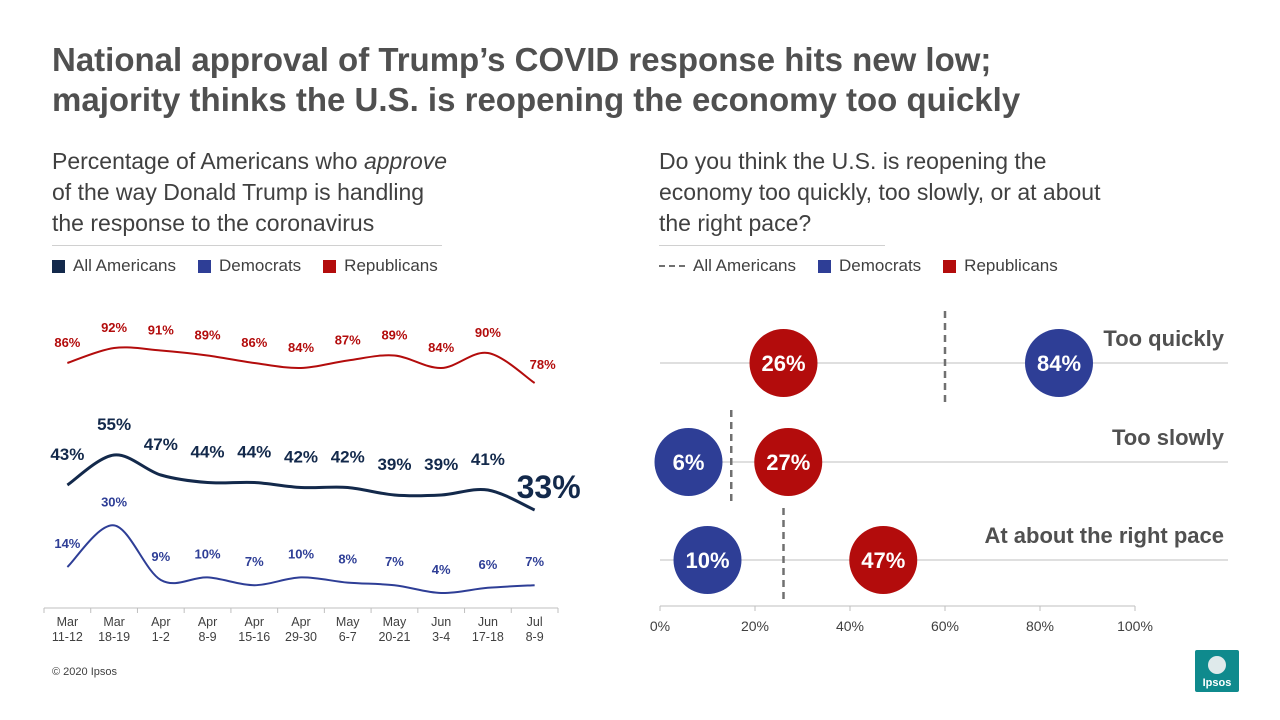  What do you see at coordinates (58, 266) in the screenshot?
I see `legend-swatch-all-americans` at bounding box center [58, 266].